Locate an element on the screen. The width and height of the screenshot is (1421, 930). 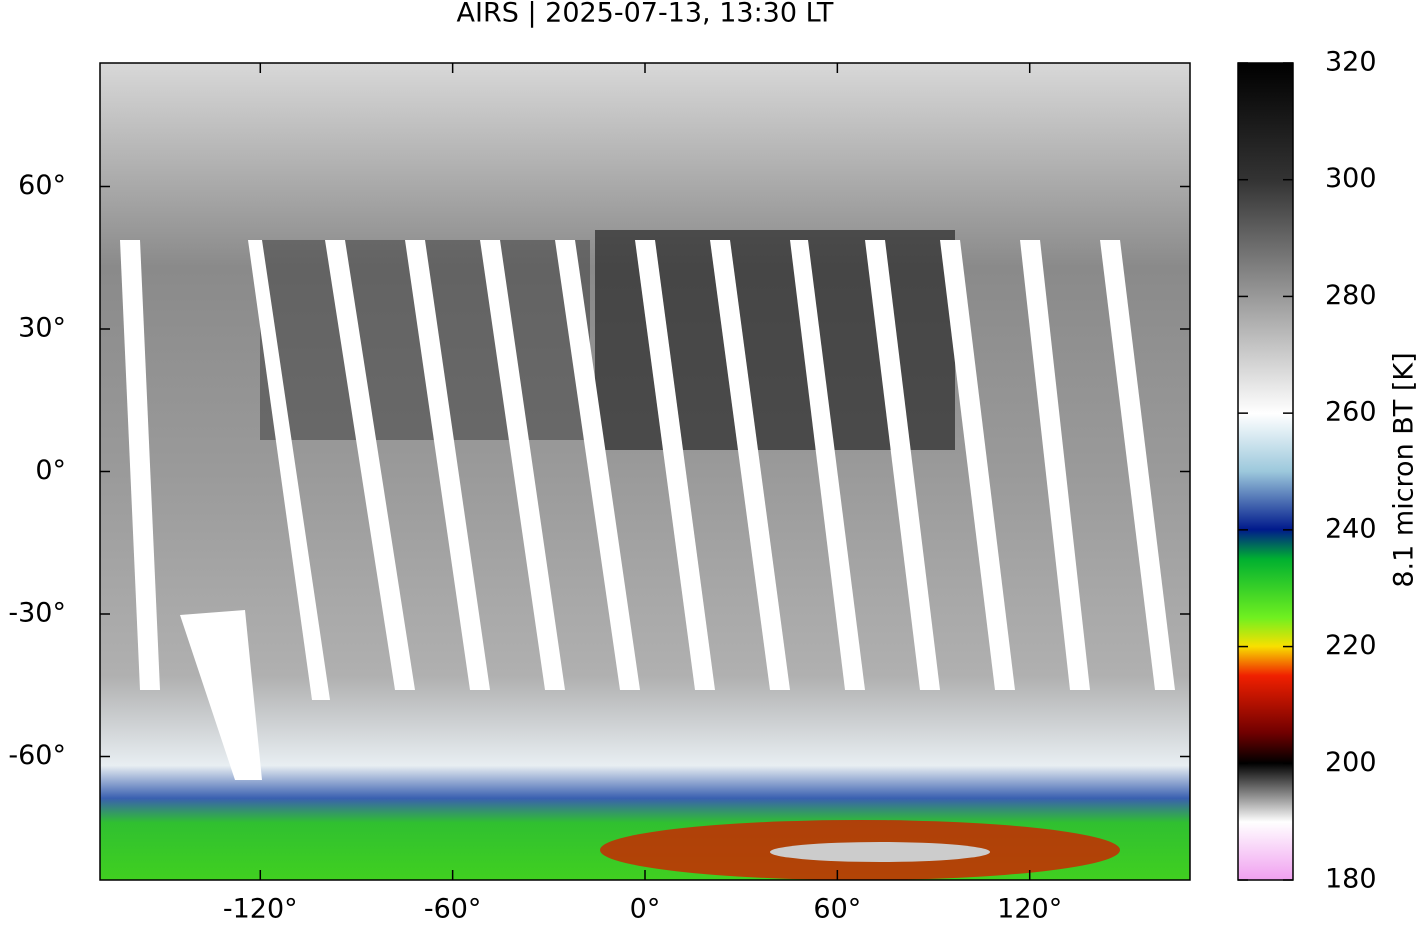
y-tick-label: -60° is located at coordinates (37, 755).